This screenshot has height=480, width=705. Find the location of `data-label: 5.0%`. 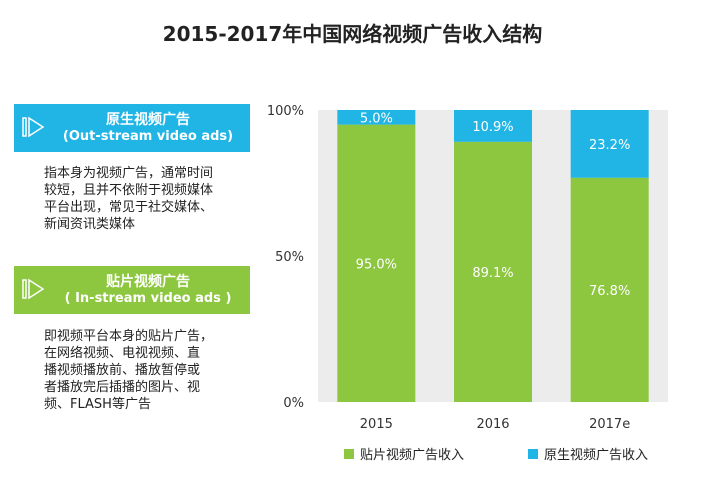

data-label: 5.0% is located at coordinates (376, 118).